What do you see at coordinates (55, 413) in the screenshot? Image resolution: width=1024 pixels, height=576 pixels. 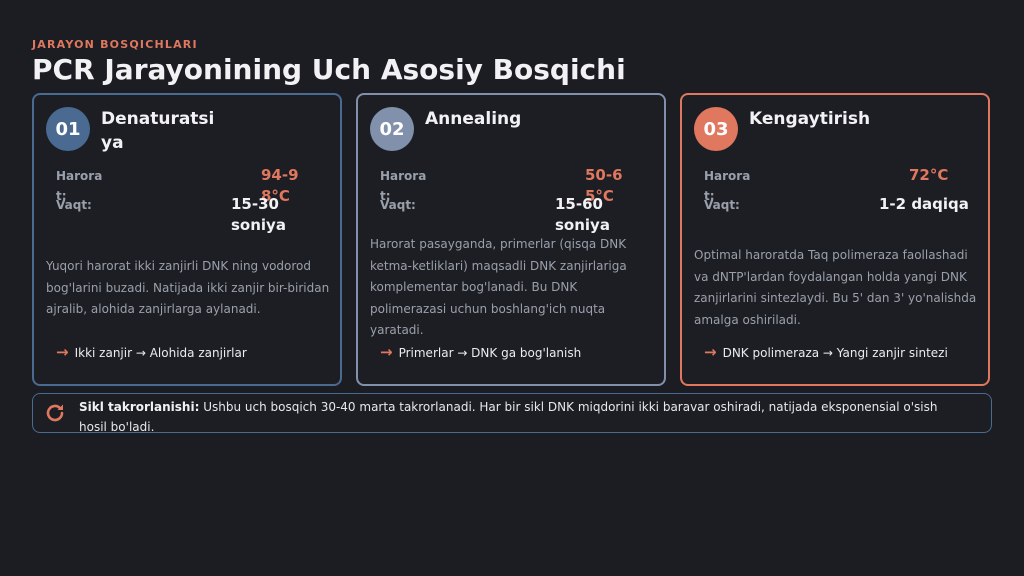 I see `refresh-icon` at bounding box center [55, 413].